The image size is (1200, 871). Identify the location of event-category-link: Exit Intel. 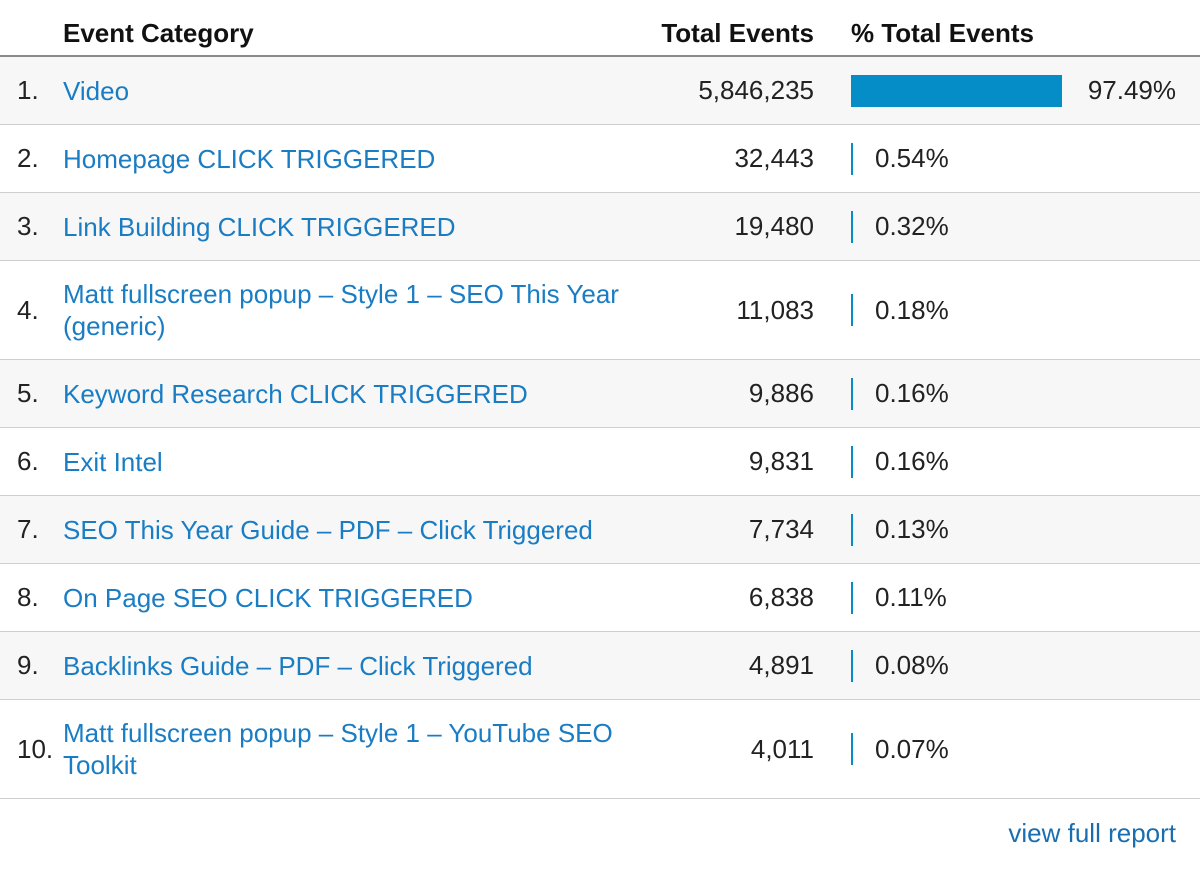
(113, 461).